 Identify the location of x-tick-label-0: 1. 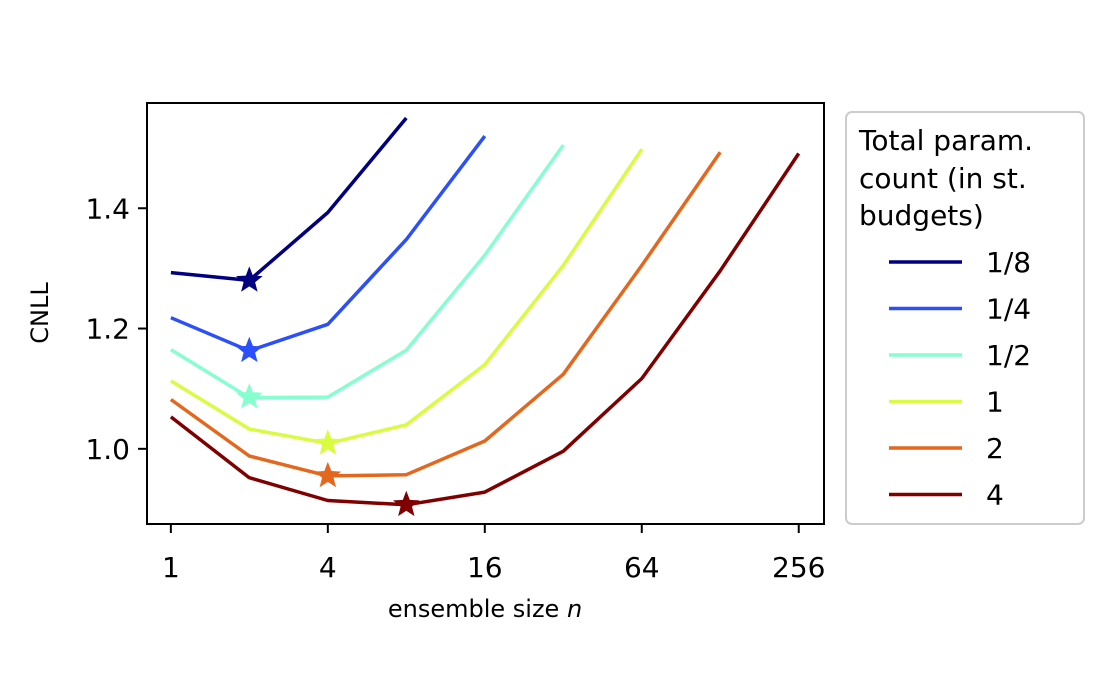
(171, 567).